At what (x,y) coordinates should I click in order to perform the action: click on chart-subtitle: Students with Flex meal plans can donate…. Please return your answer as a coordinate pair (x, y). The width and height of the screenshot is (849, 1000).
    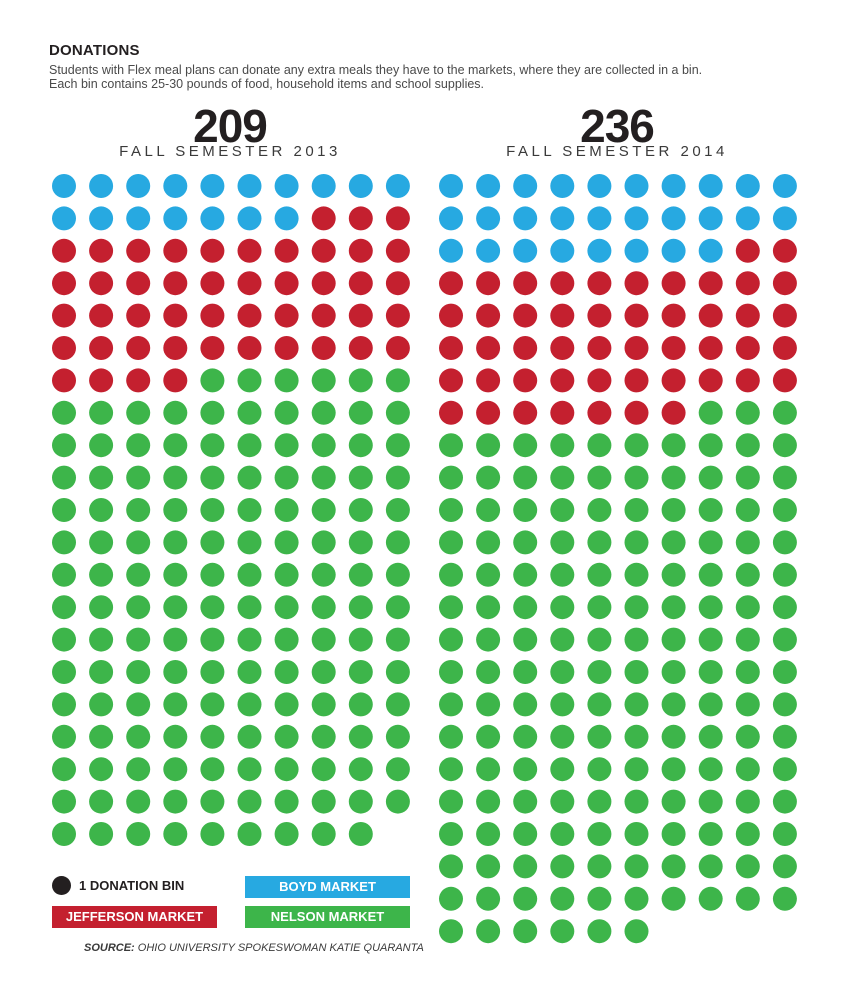
    Looking at the image, I should click on (439, 77).